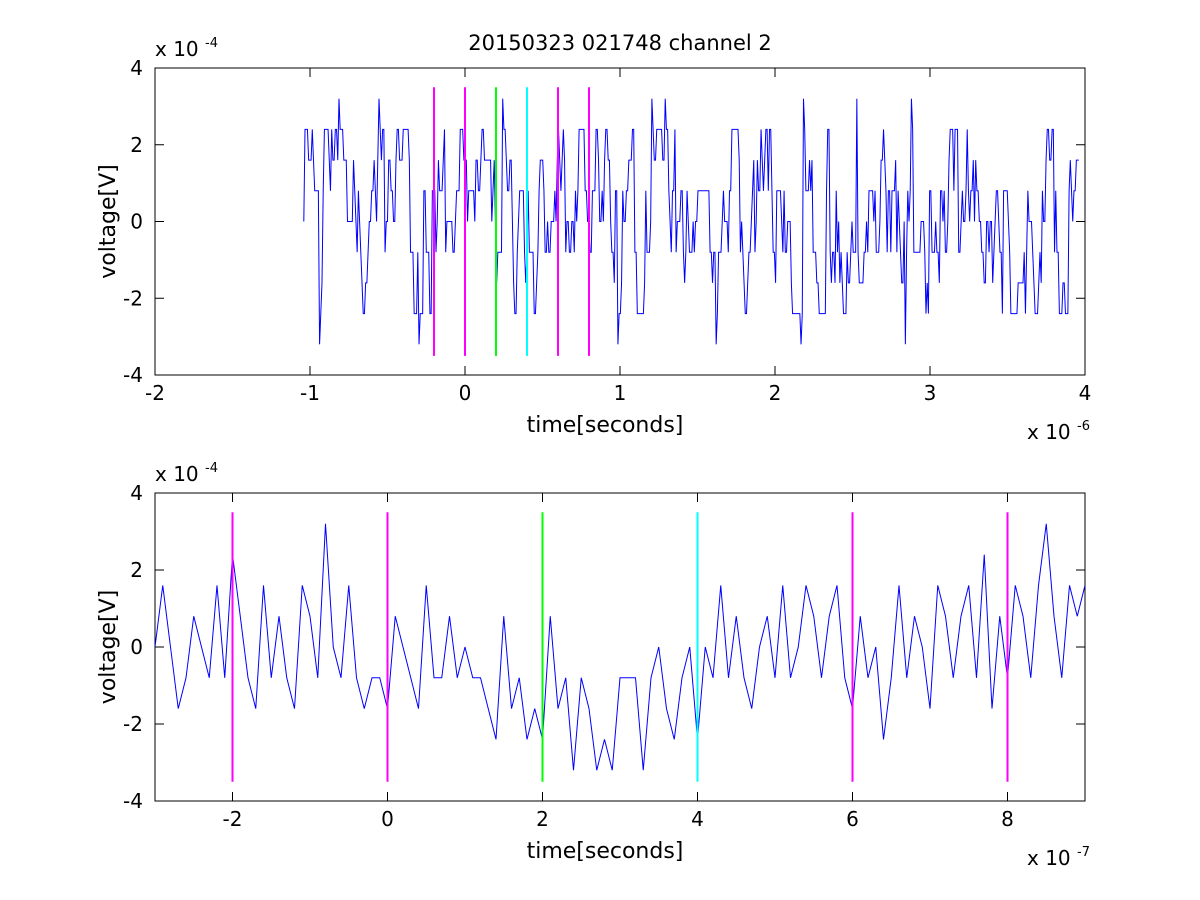 This screenshot has height=900, width=1200. I want to click on x-exponent: -6, so click(1083, 426).